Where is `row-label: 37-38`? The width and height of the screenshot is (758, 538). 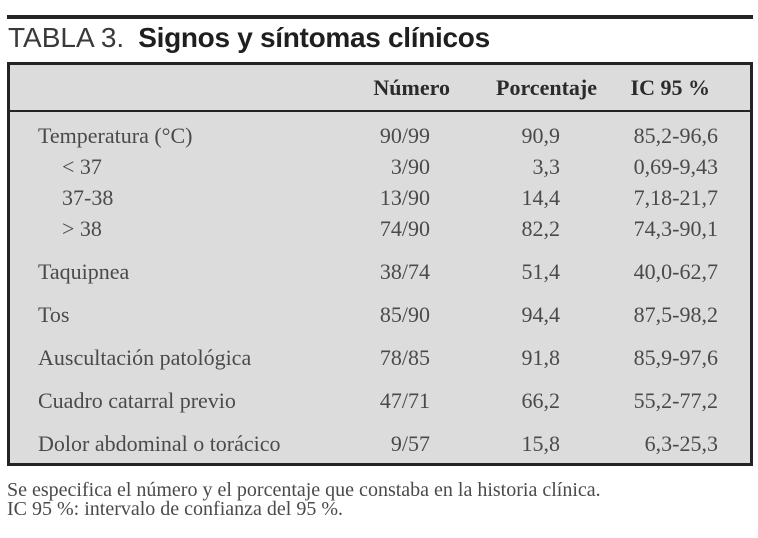 row-label: 37-38 is located at coordinates (88, 197).